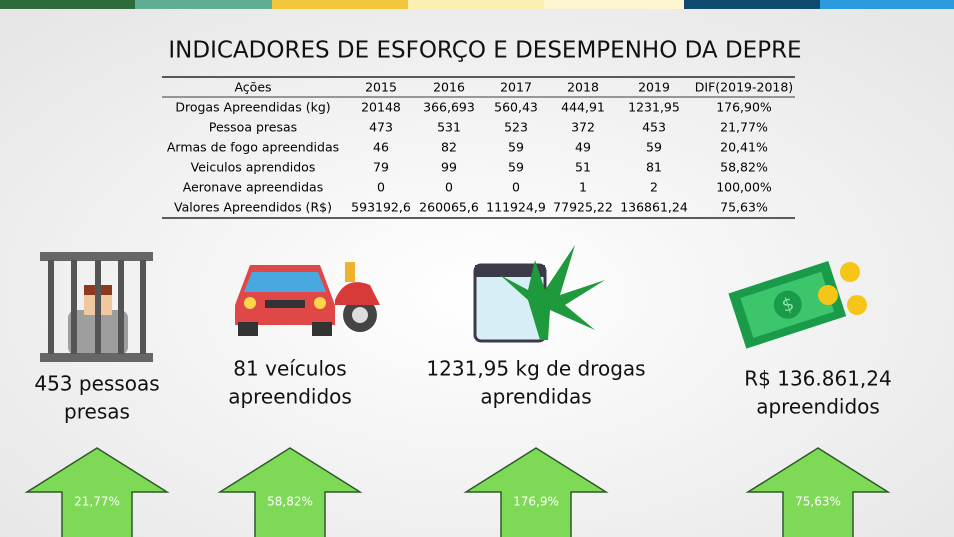 The width and height of the screenshot is (954, 537). I want to click on table-cell: Valores Apreendidos (R$), so click(253, 207).